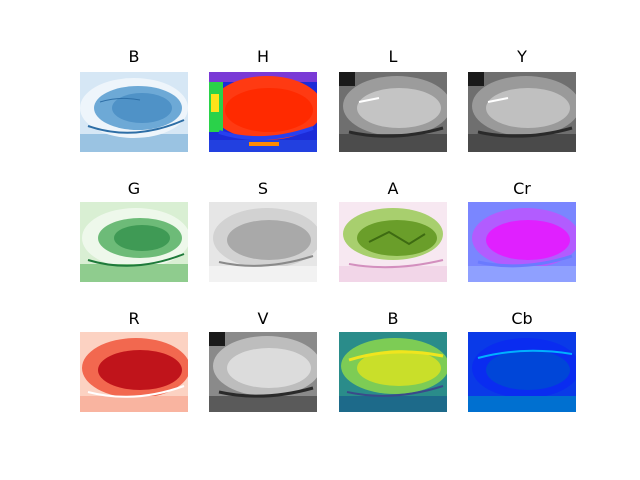 The image size is (640, 480). Describe the element at coordinates (263, 188) in the screenshot. I see `panel-title-s: S` at that location.